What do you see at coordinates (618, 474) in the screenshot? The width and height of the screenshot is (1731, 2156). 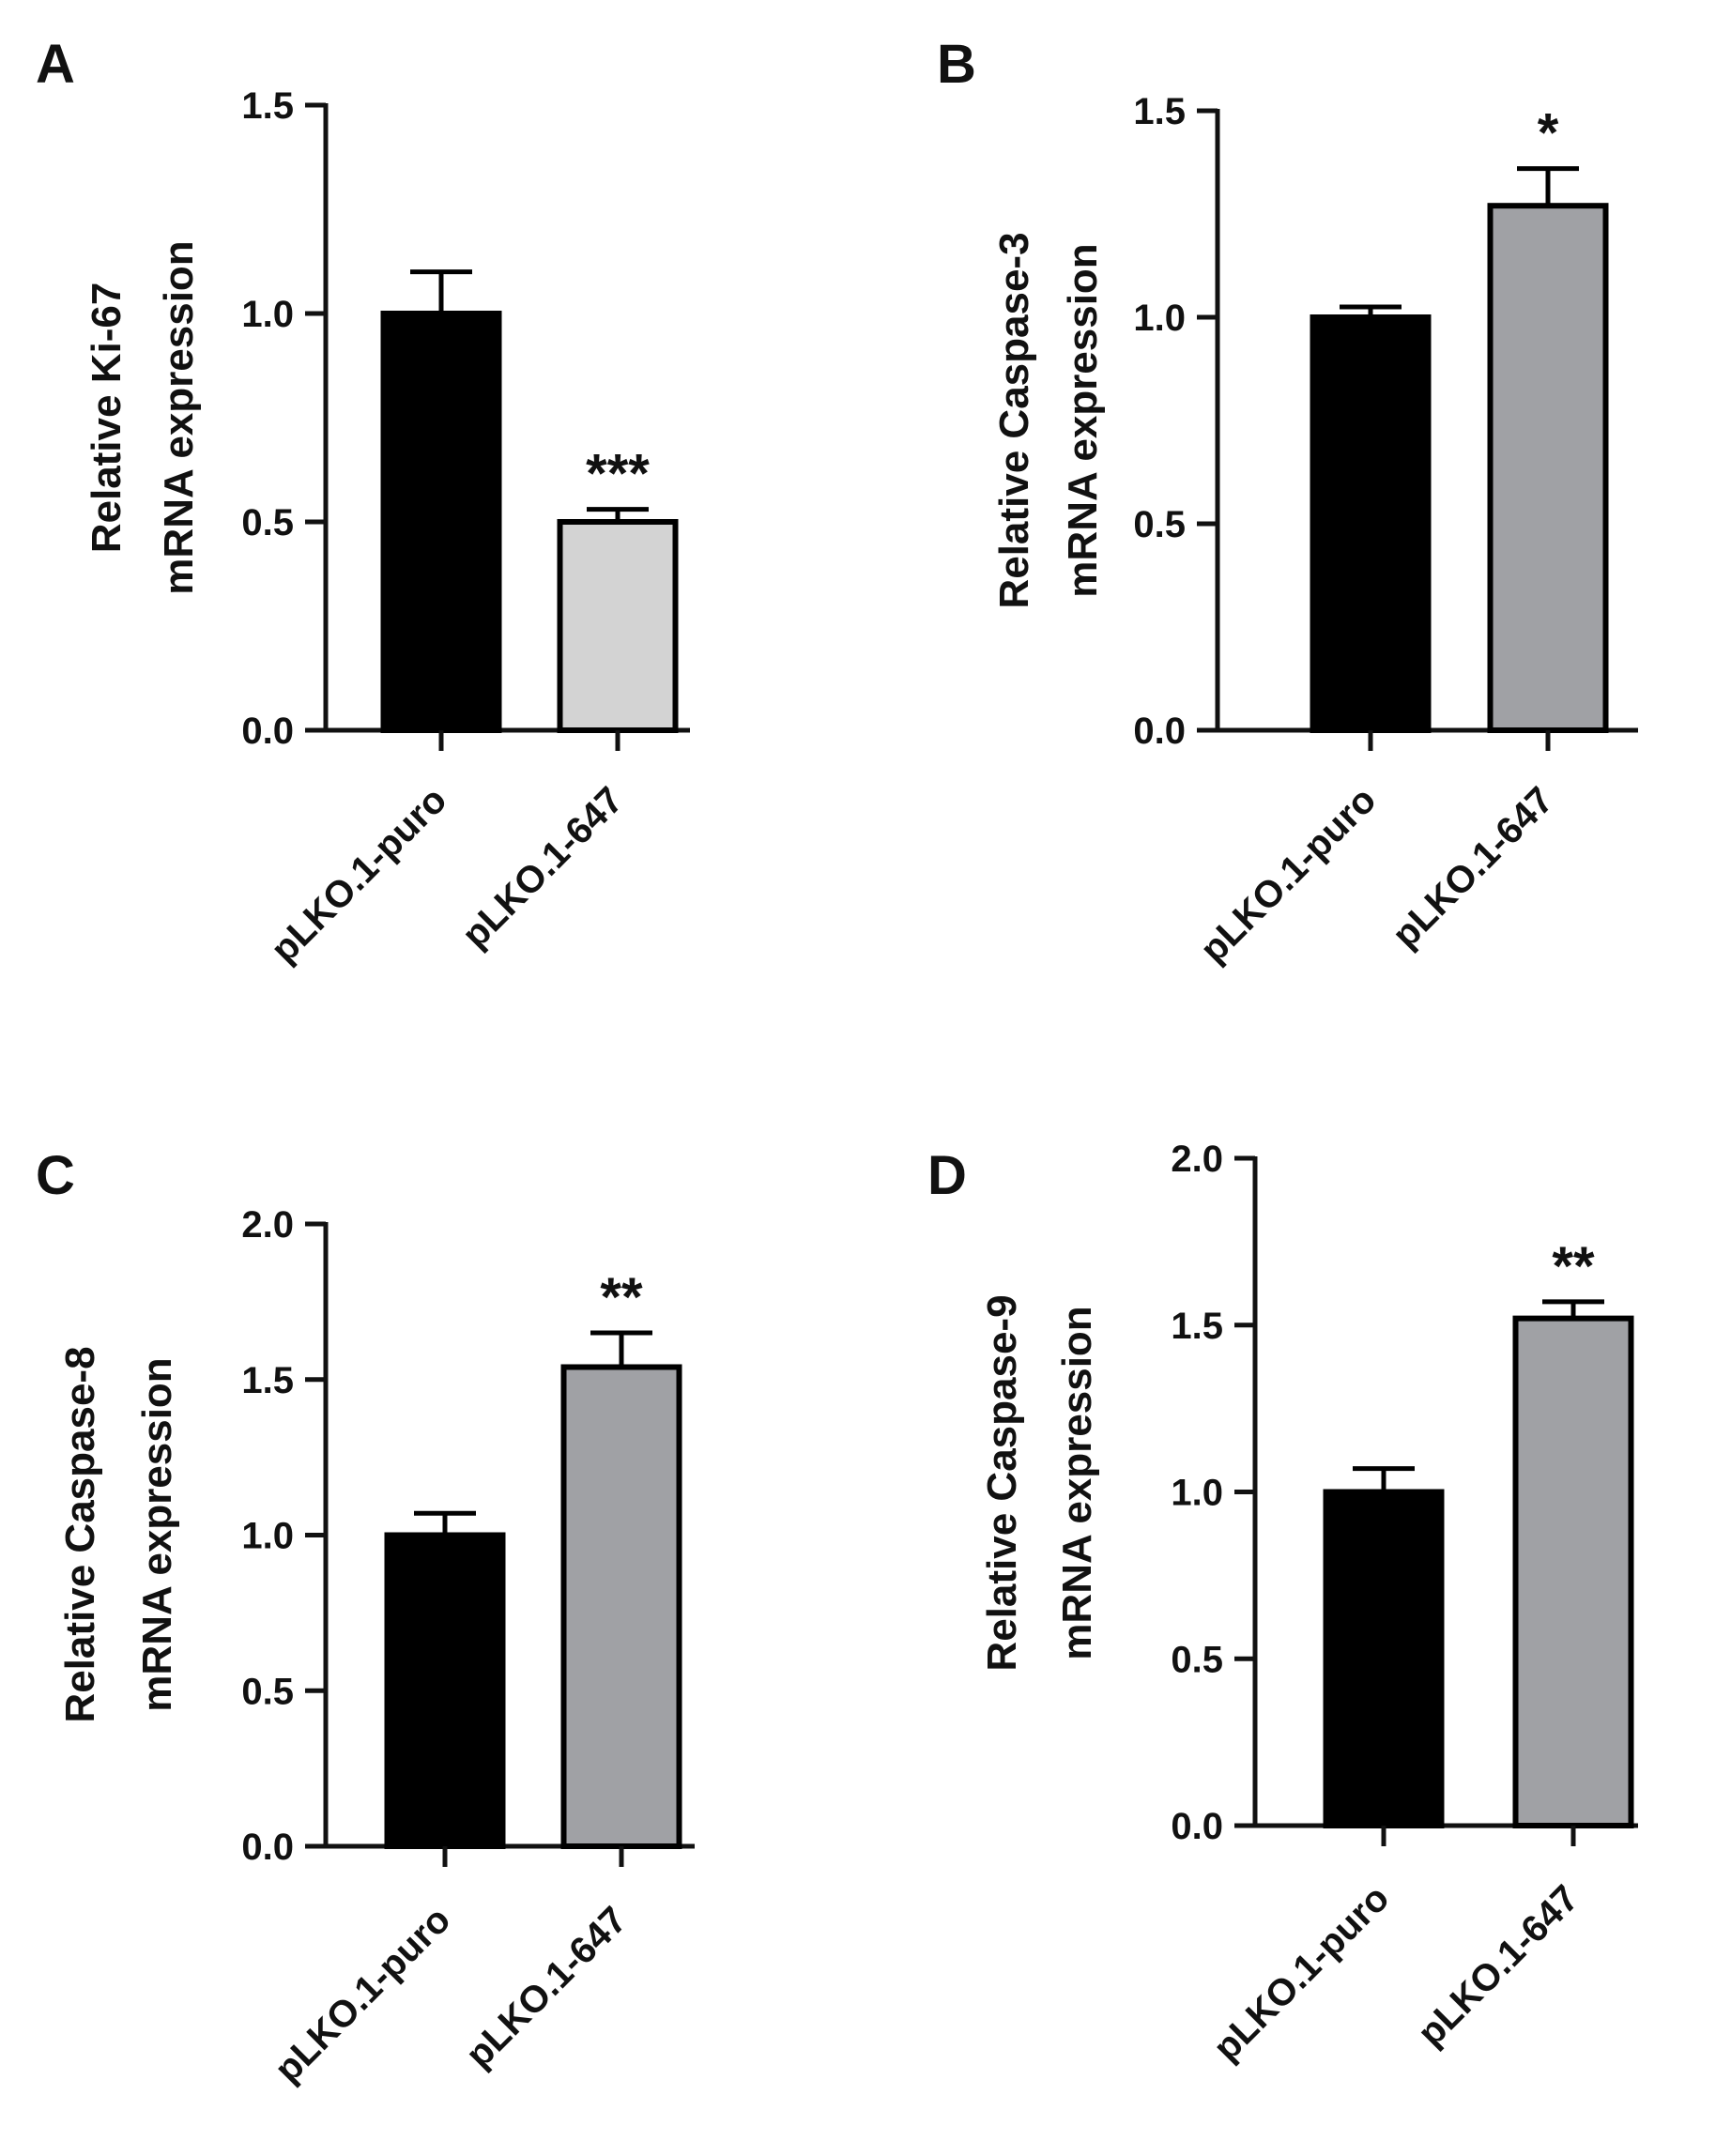 I see `significance-marker: ***` at bounding box center [618, 474].